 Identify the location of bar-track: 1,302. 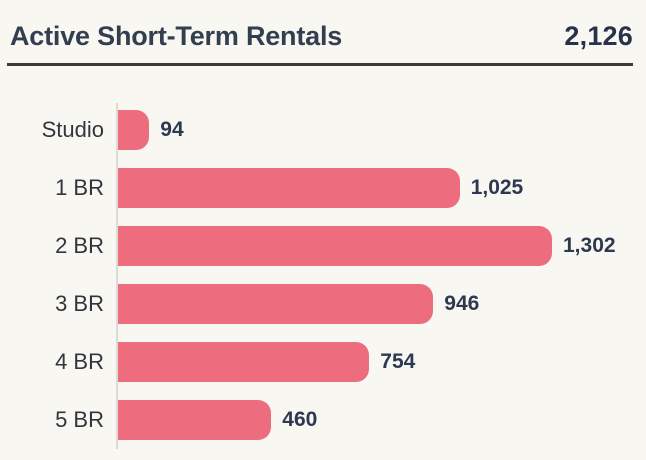
(382, 246).